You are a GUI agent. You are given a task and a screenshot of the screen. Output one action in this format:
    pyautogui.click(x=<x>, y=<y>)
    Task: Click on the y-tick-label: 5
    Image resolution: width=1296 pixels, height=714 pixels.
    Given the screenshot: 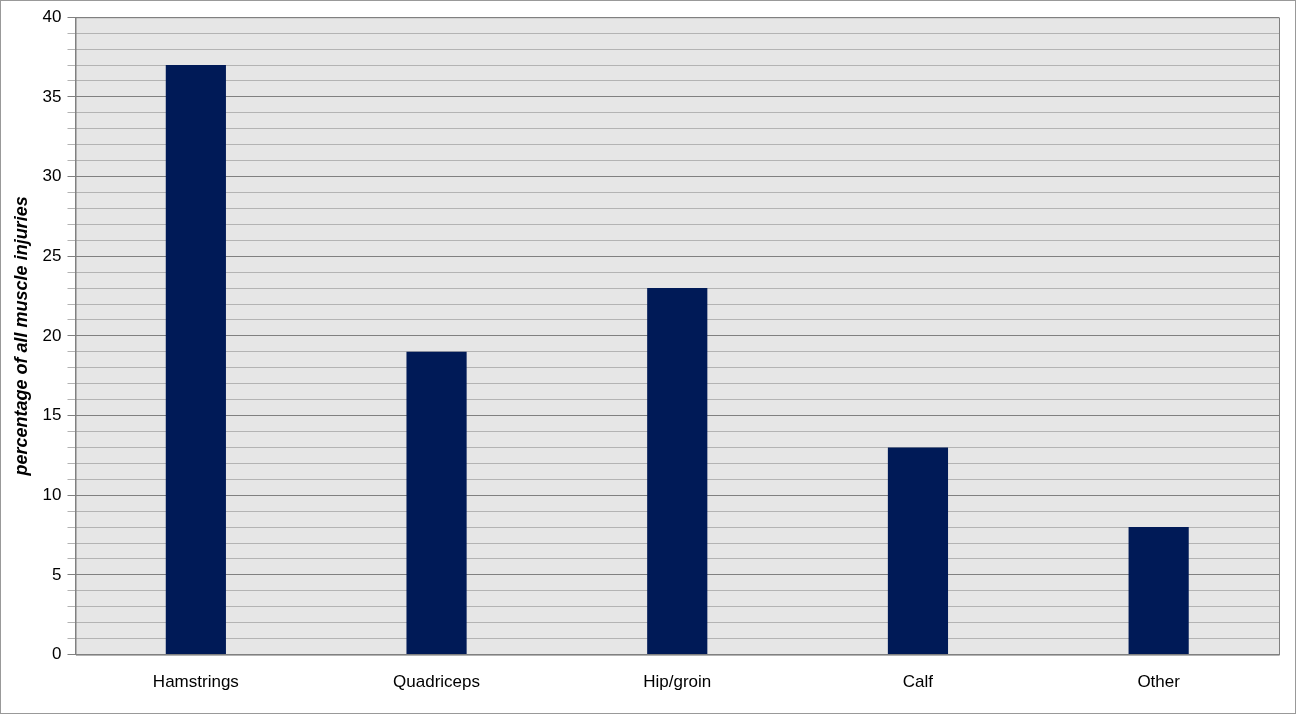 What is the action you would take?
    pyautogui.click(x=57, y=574)
    